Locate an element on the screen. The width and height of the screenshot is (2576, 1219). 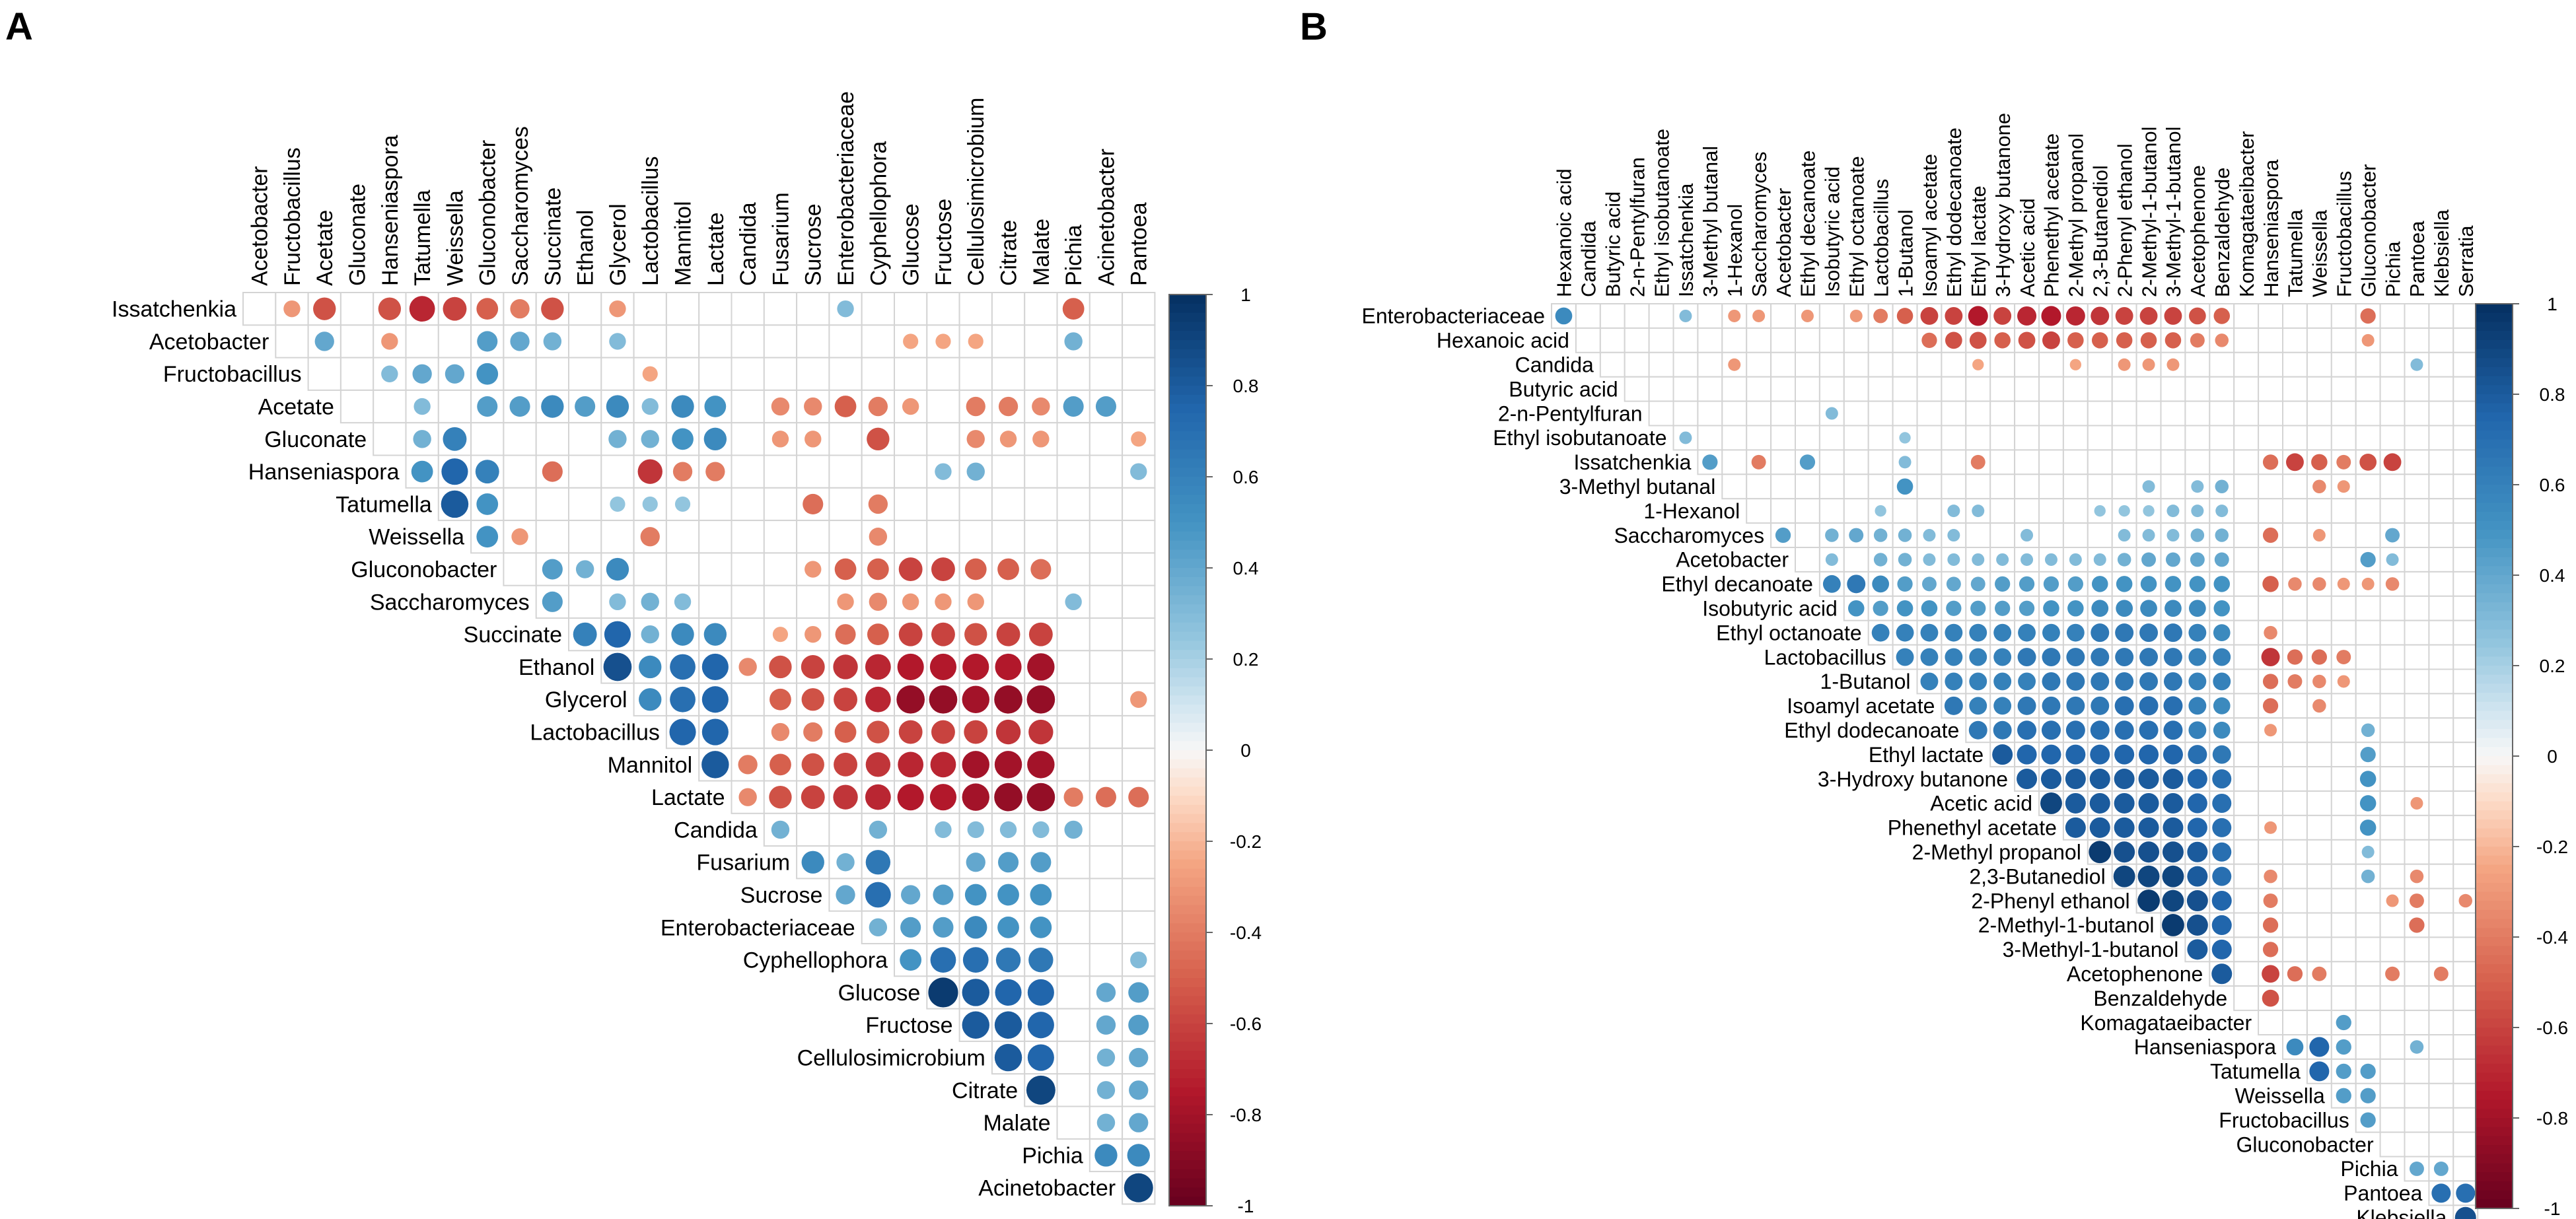
row-label-cellulosimicrobium: Cellulosimicrobium is located at coordinates (891, 1058).